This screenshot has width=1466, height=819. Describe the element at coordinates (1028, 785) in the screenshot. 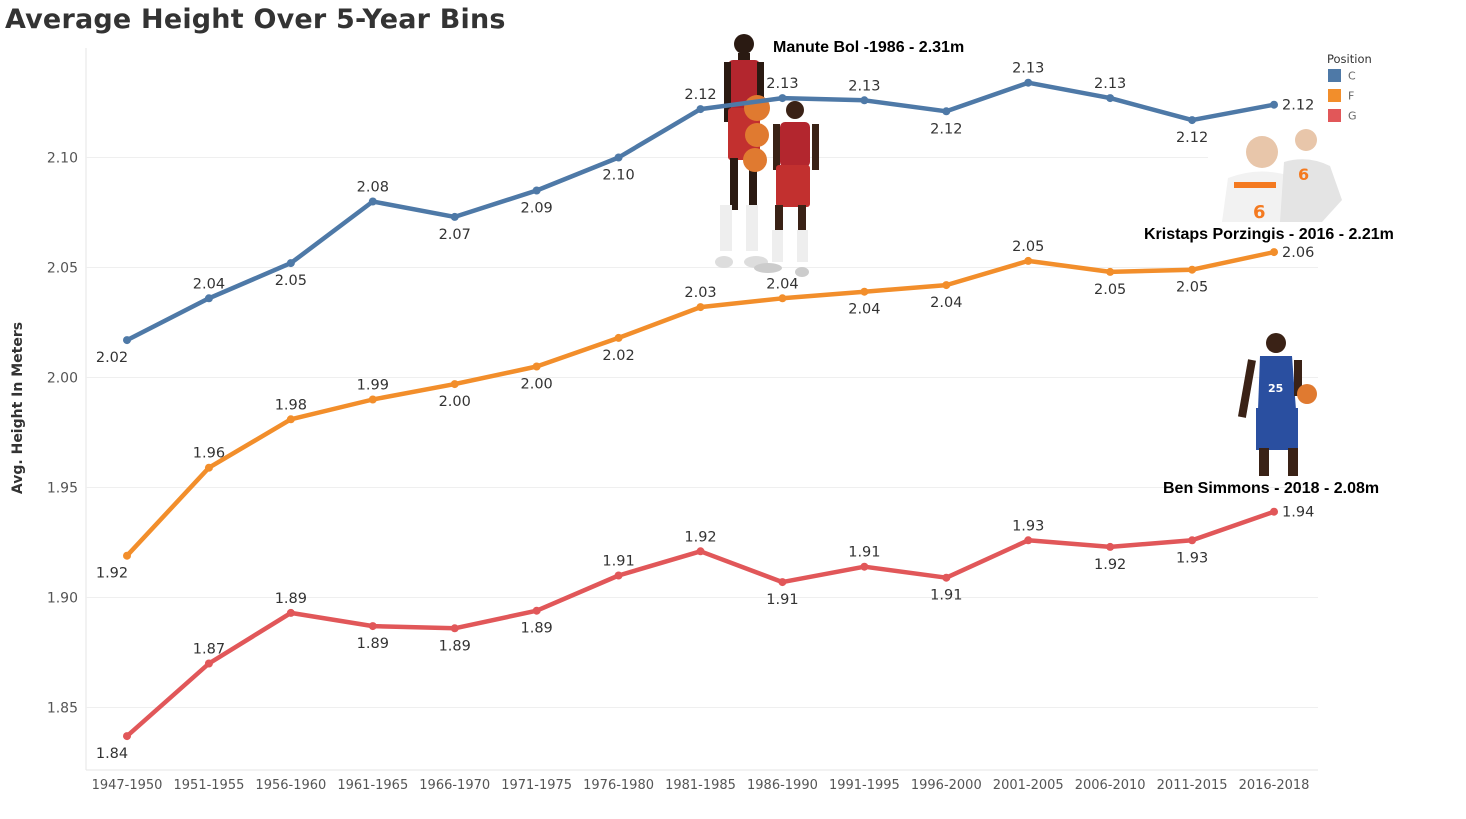

I see `x-tick-label: 2001-2005` at that location.